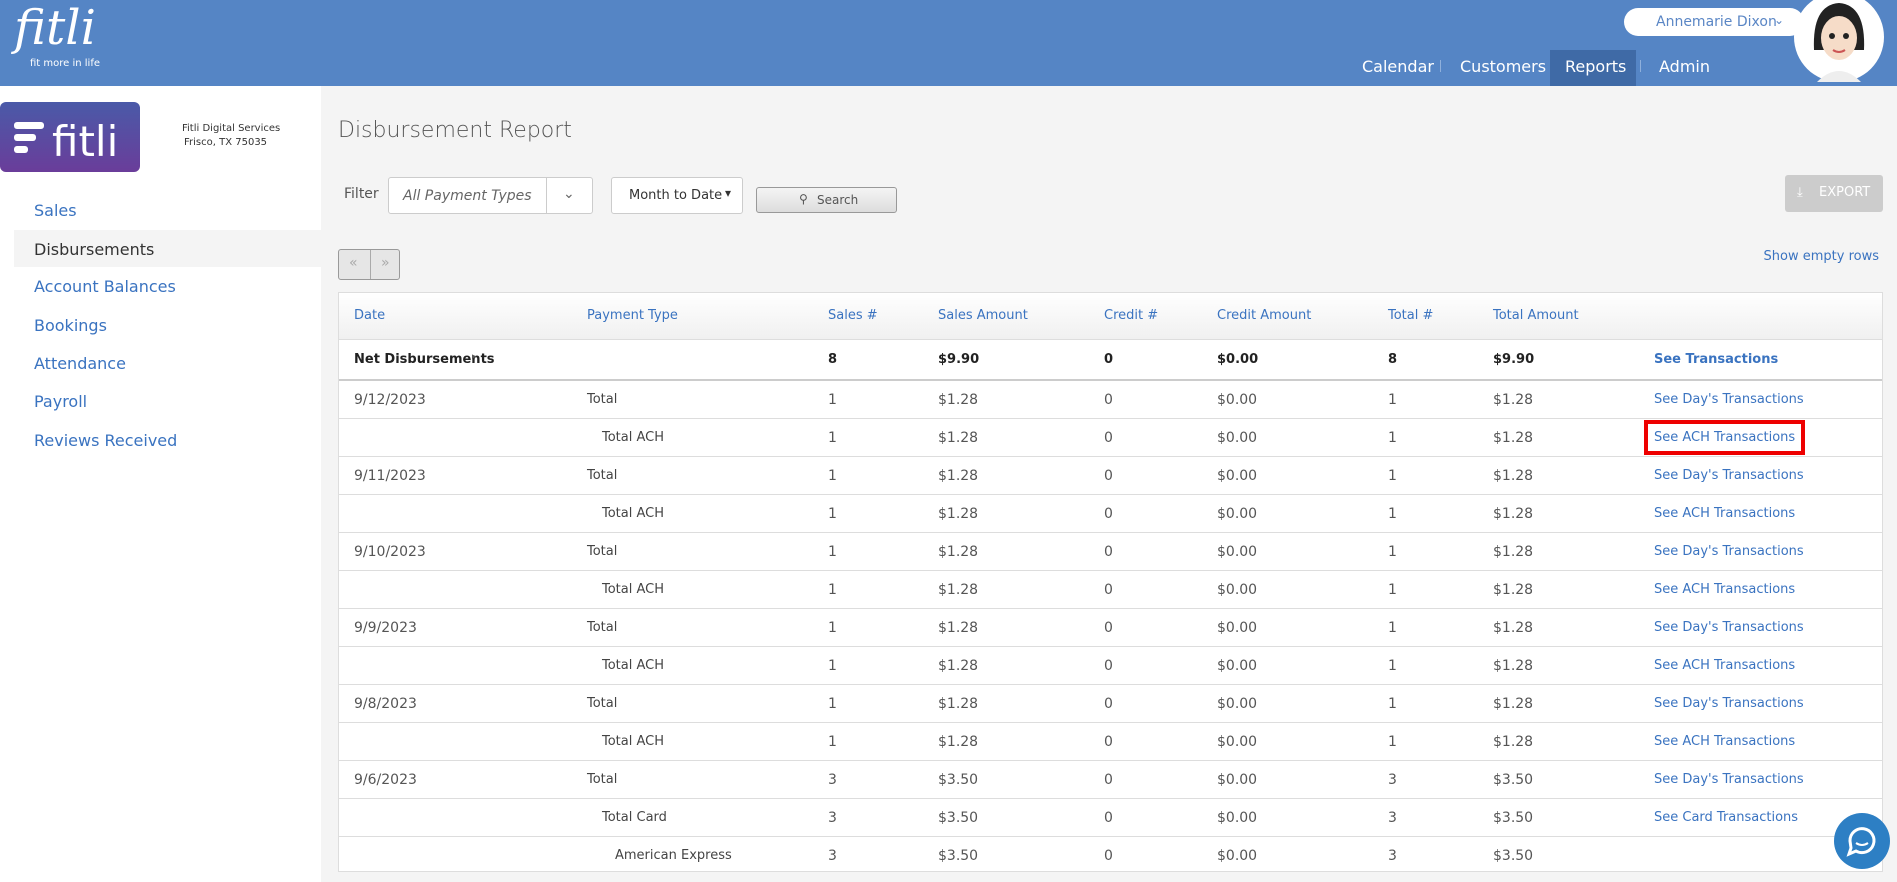  Describe the element at coordinates (55, 28) in the screenshot. I see `logo: fitli` at that location.